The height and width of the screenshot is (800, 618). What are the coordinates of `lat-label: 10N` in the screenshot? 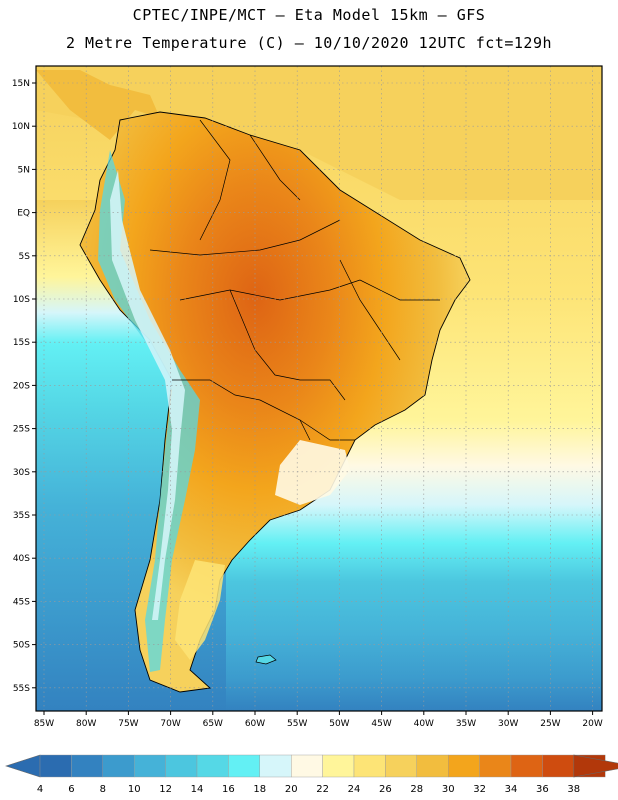 It's located at (21, 127).